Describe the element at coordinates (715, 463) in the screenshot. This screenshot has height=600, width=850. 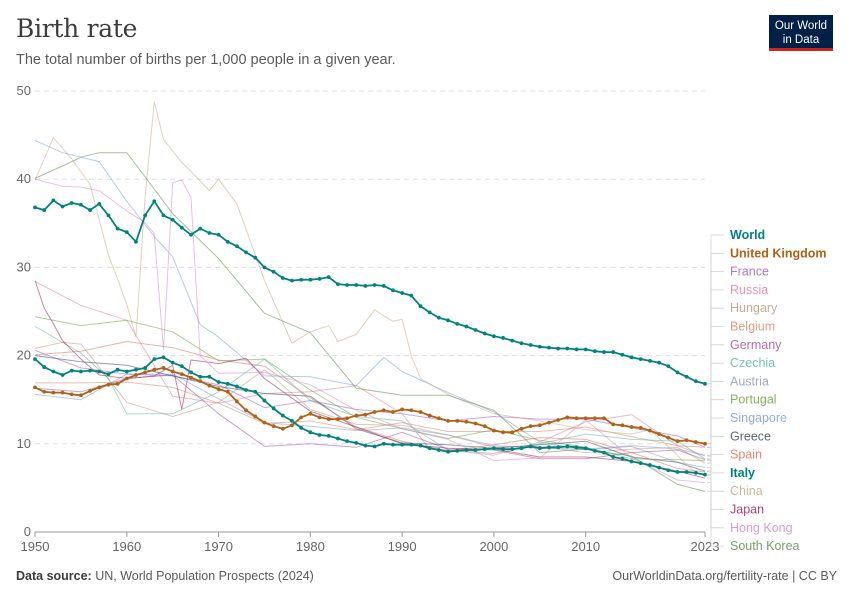
I see `legend-connector-spain` at that location.